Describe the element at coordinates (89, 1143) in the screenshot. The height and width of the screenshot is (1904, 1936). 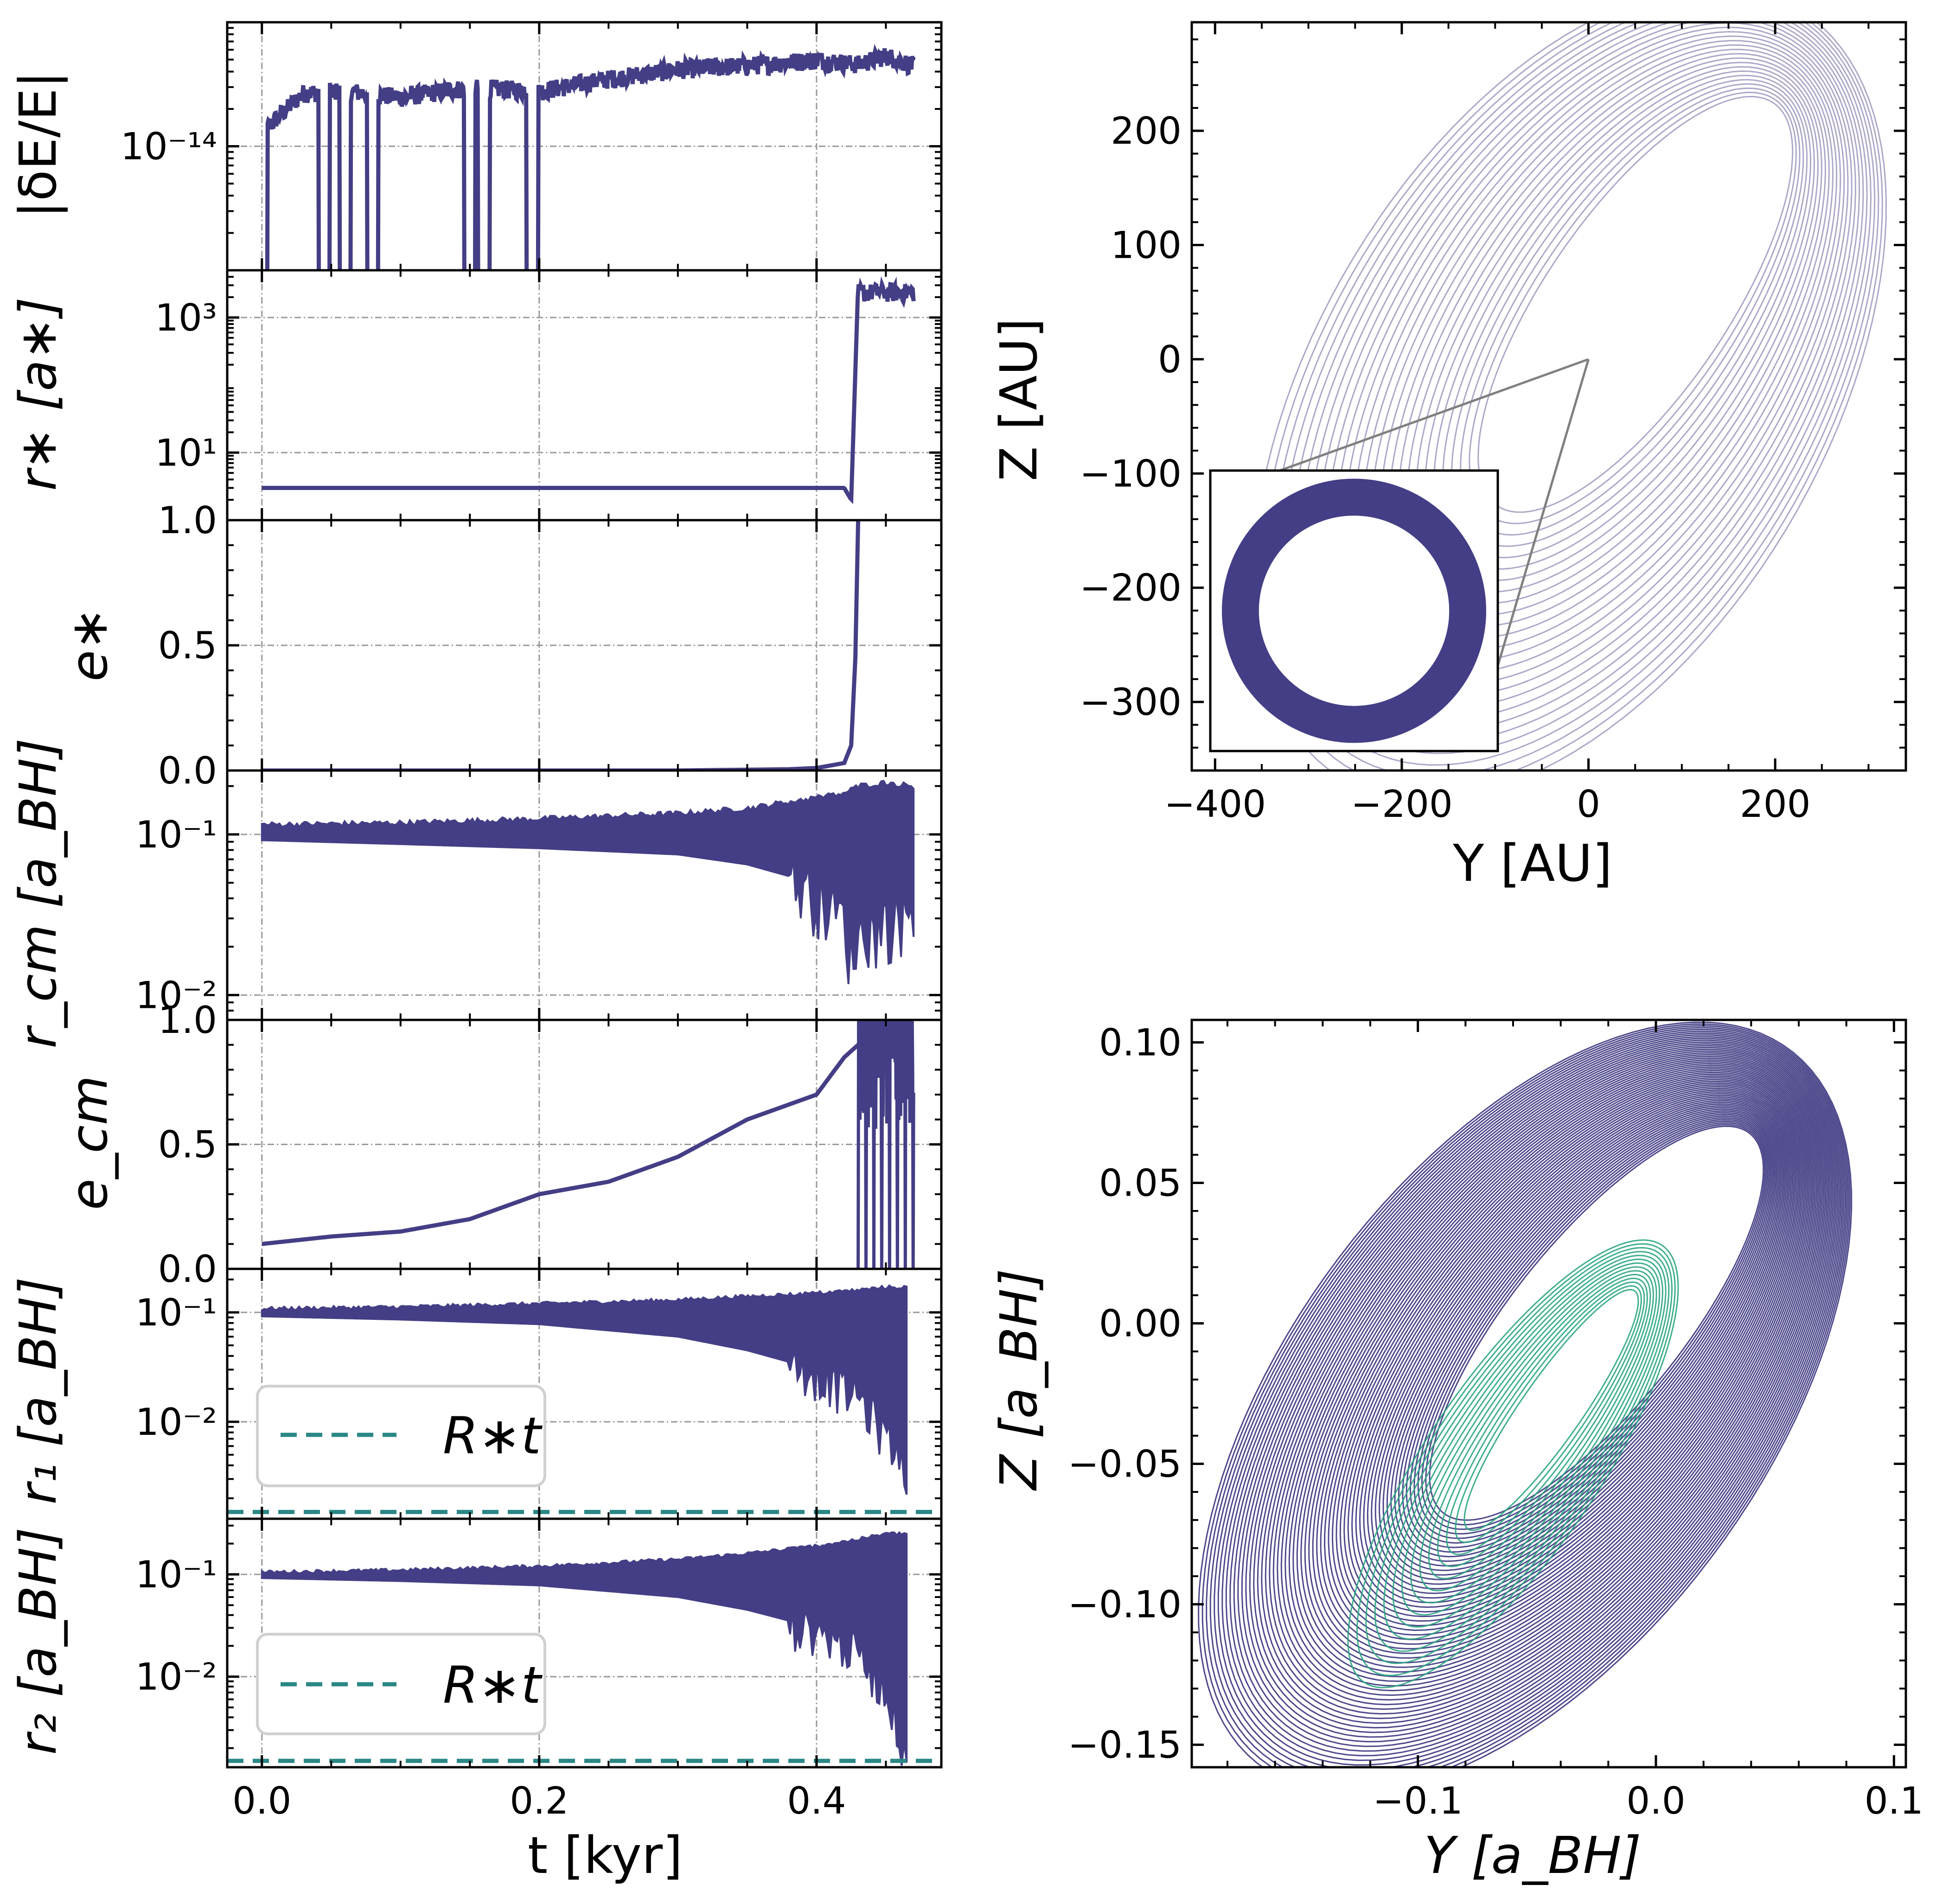
I see `ylabel-ecm: e_cm` at that location.